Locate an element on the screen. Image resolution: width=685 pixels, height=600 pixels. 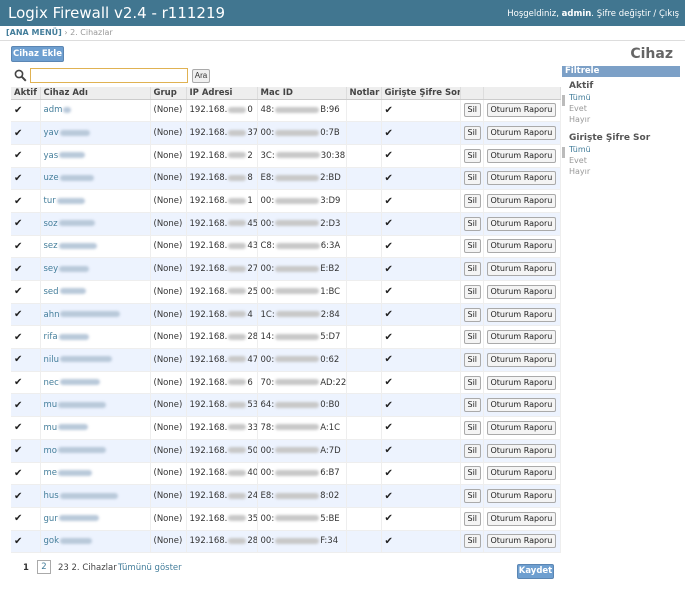
column-header: Aktif is located at coordinates (26, 93).